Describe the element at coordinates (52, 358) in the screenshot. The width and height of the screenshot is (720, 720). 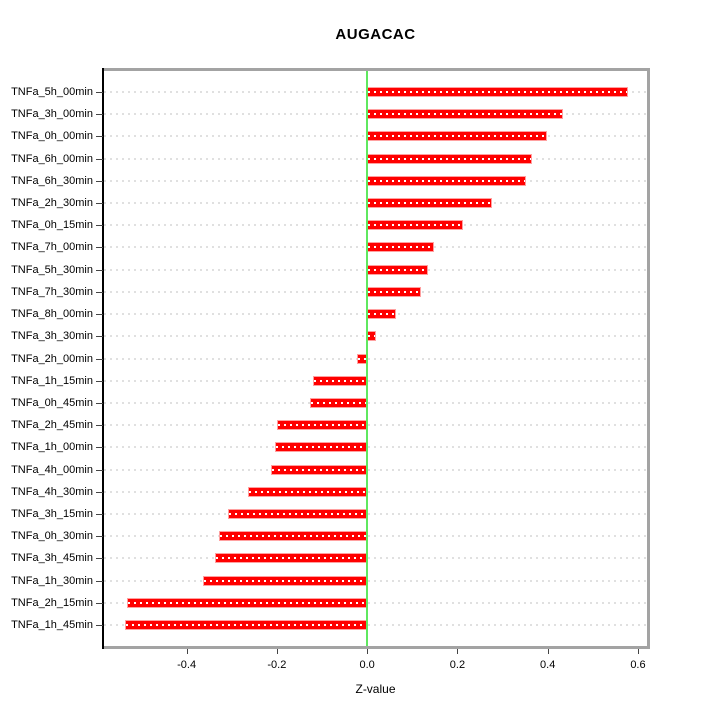
I see `y-axis-label: TNFa_2h_00min` at that location.